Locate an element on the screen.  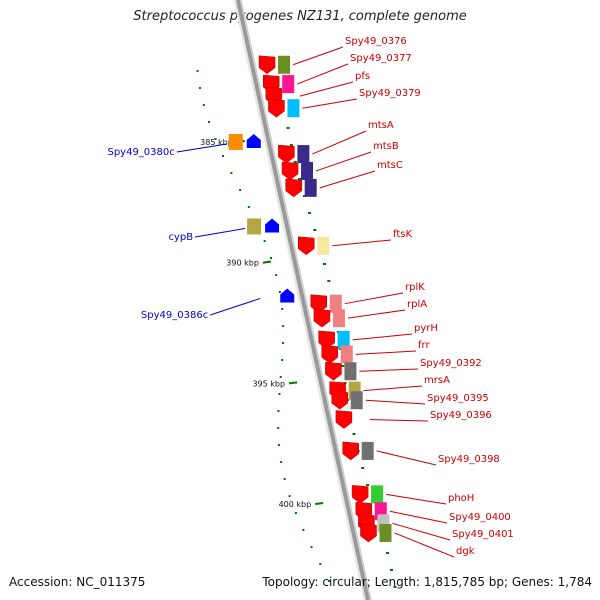
gene-label: rplA is located at coordinates (417, 304).